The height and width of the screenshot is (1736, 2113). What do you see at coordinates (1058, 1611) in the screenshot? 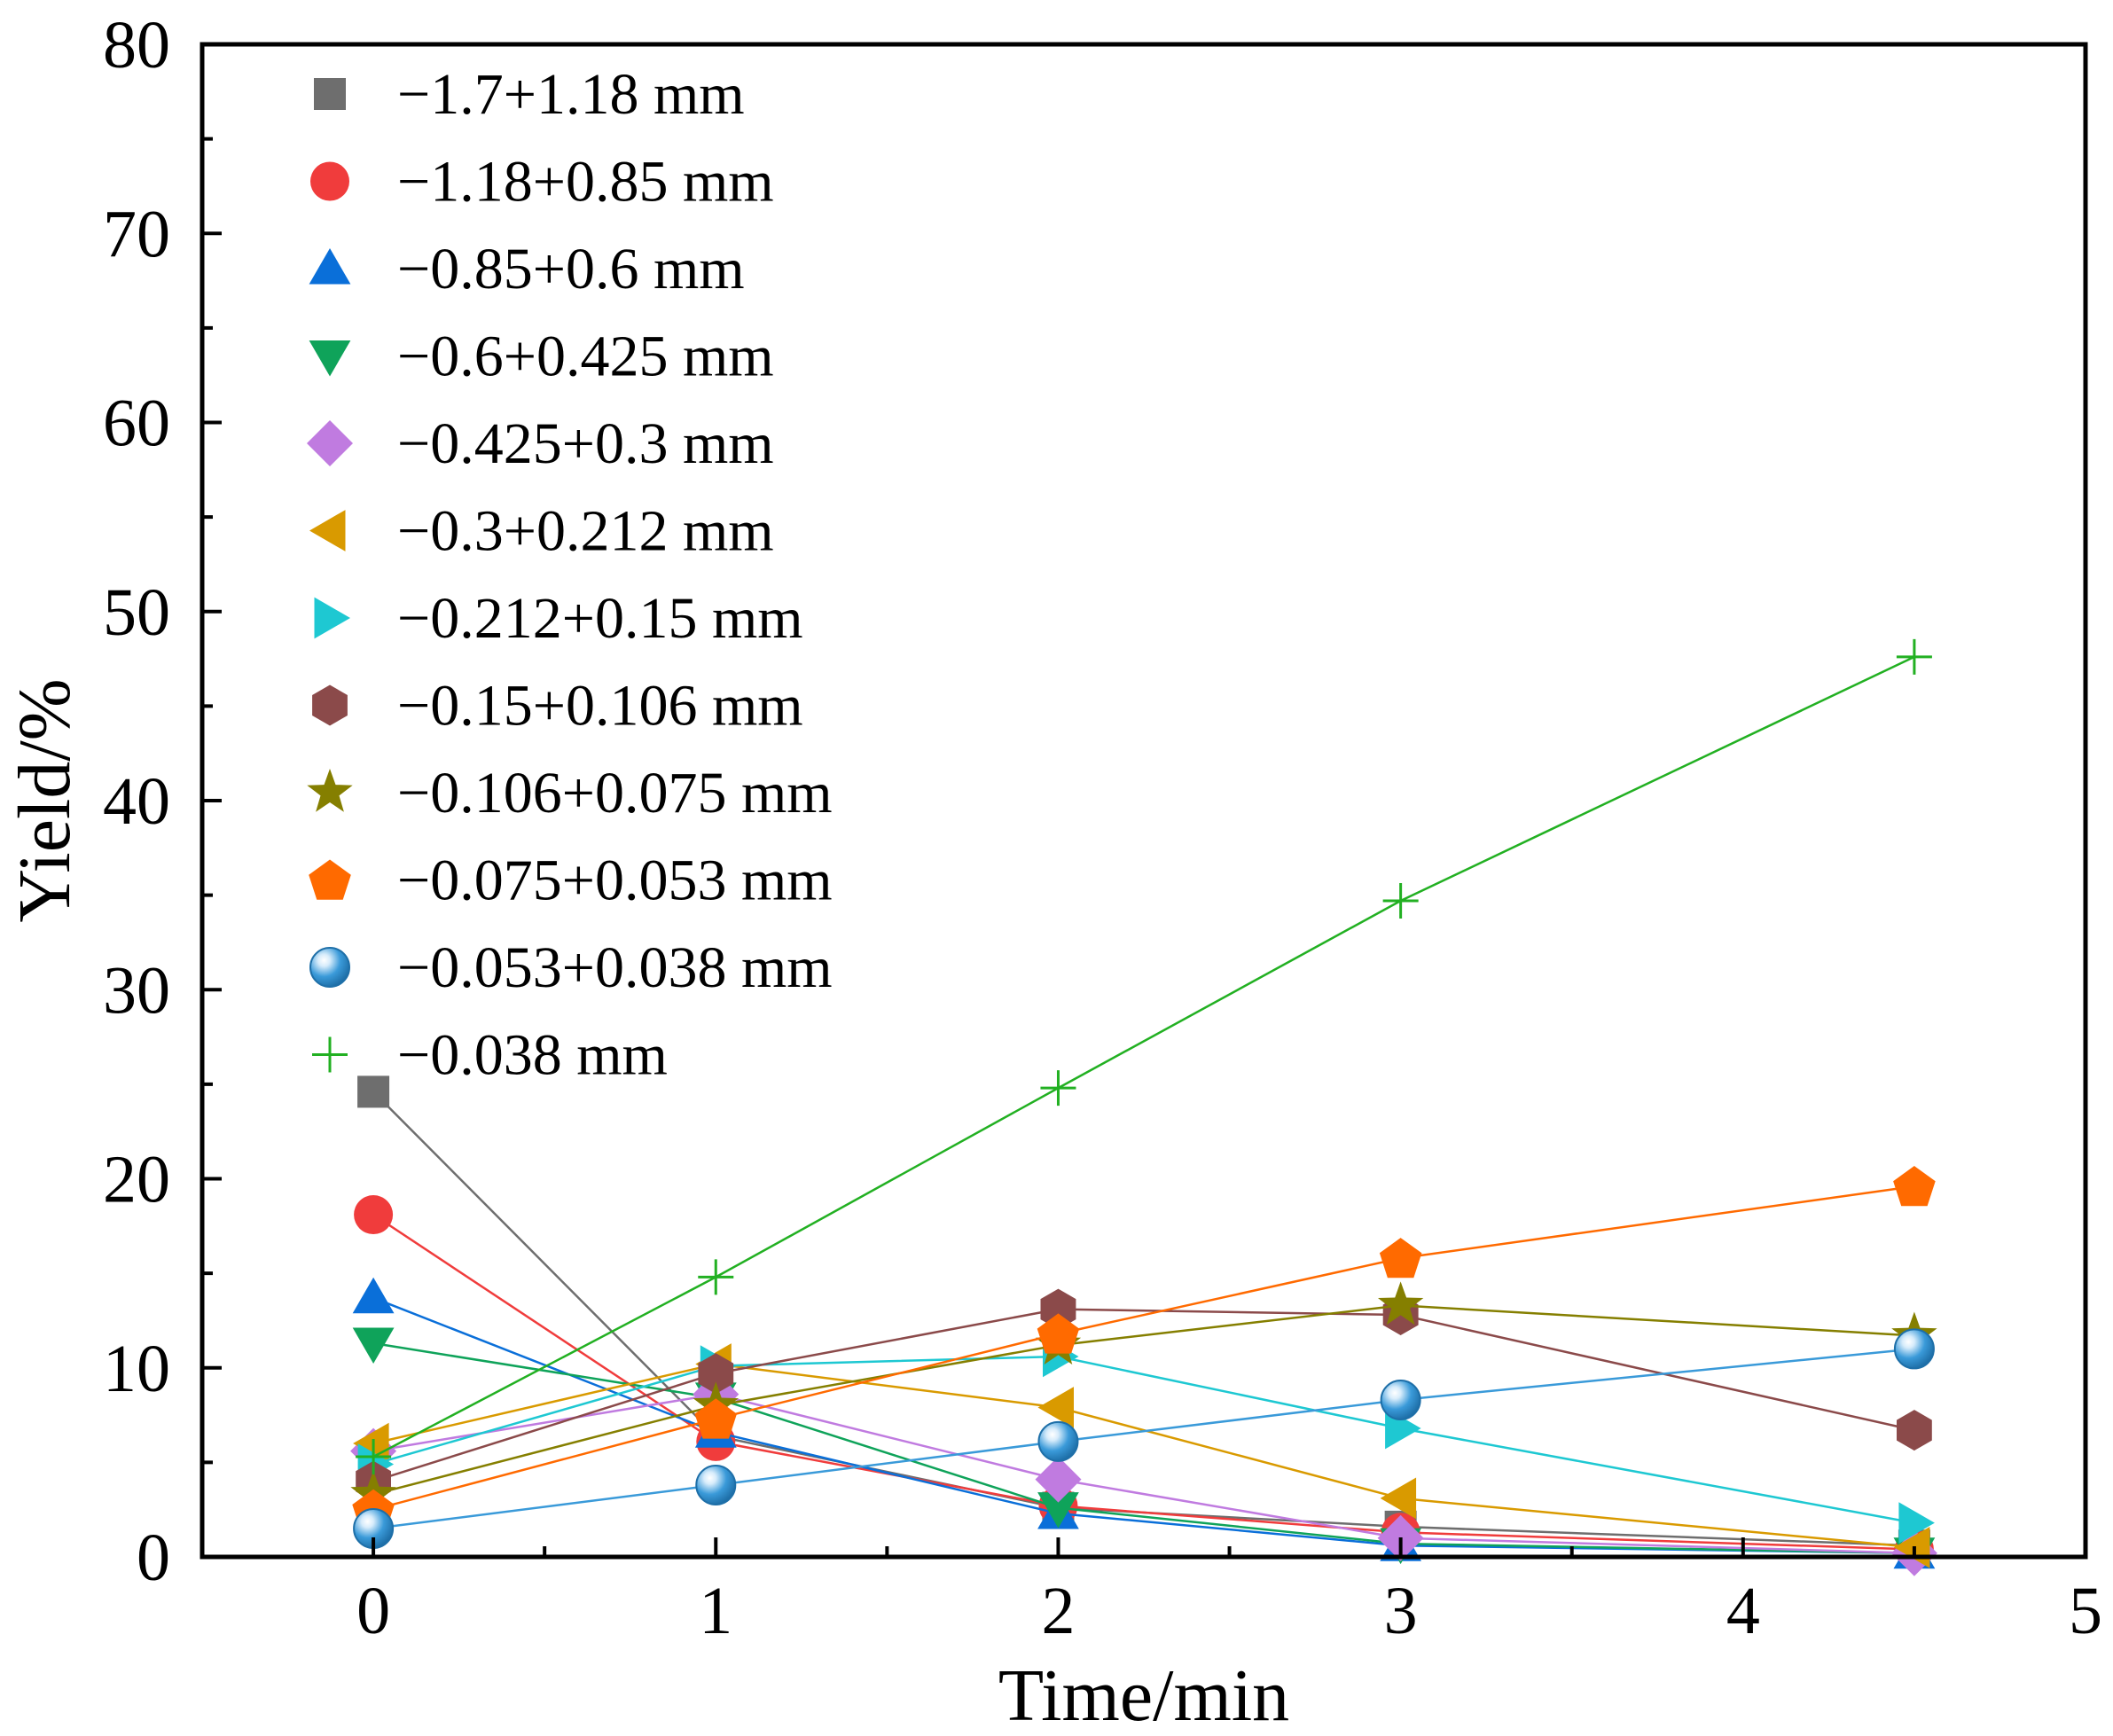
I see `x-tick-label: 2` at bounding box center [1058, 1611].